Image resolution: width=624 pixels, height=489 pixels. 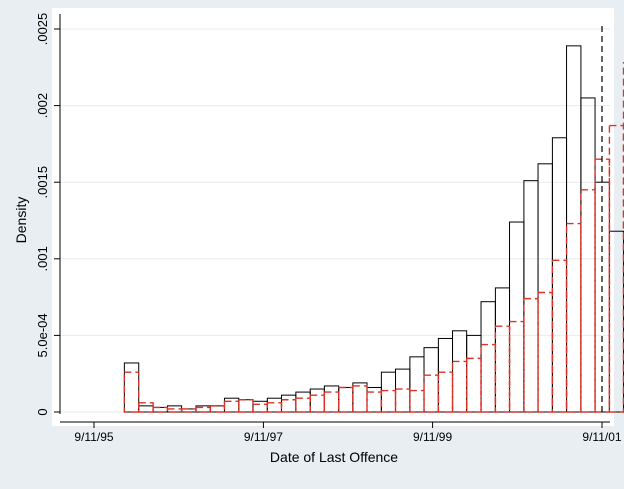 What do you see at coordinates (42, 335) in the screenshot?
I see `y-tick-label: 5.0e-04` at bounding box center [42, 335].